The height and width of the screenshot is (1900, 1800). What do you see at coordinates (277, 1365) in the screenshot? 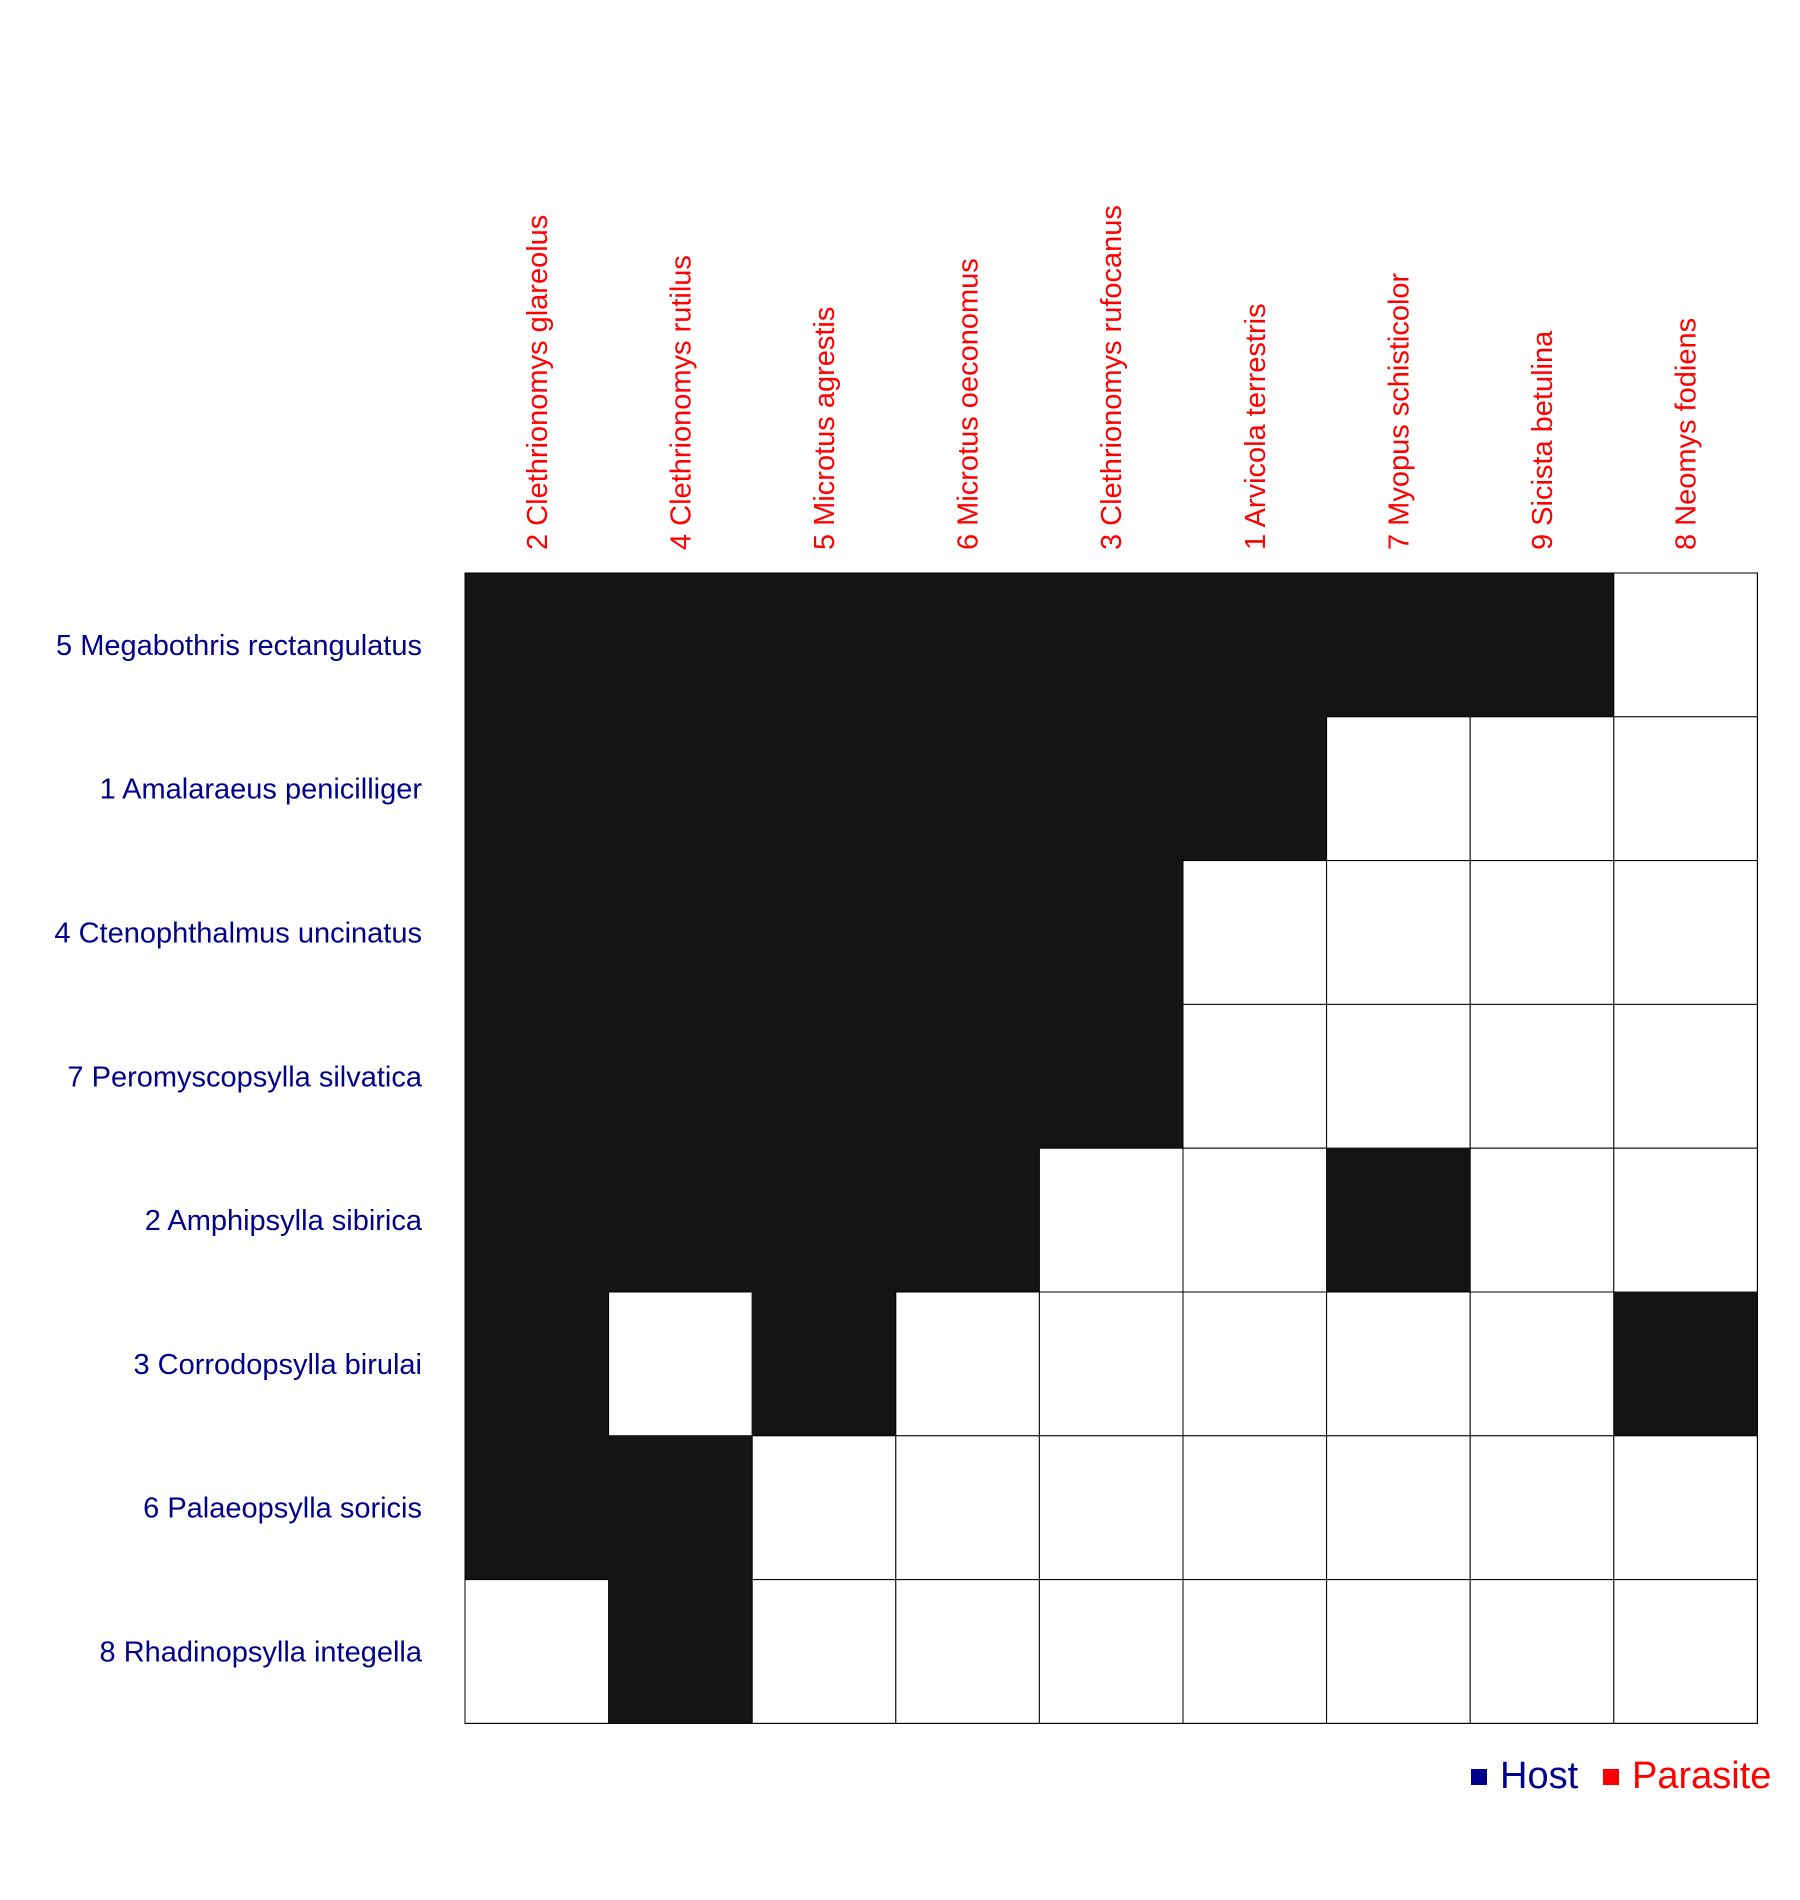
I see `row-label: 3 Corrodopsylla birulai` at bounding box center [277, 1365].